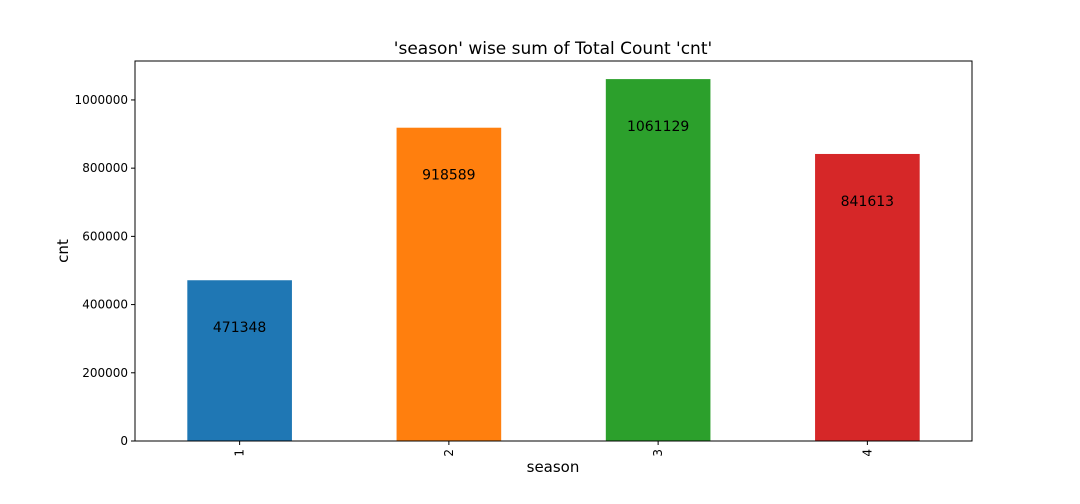 The image size is (1080, 504). Describe the element at coordinates (124, 441) in the screenshot. I see `y-tick-label: 0` at that location.